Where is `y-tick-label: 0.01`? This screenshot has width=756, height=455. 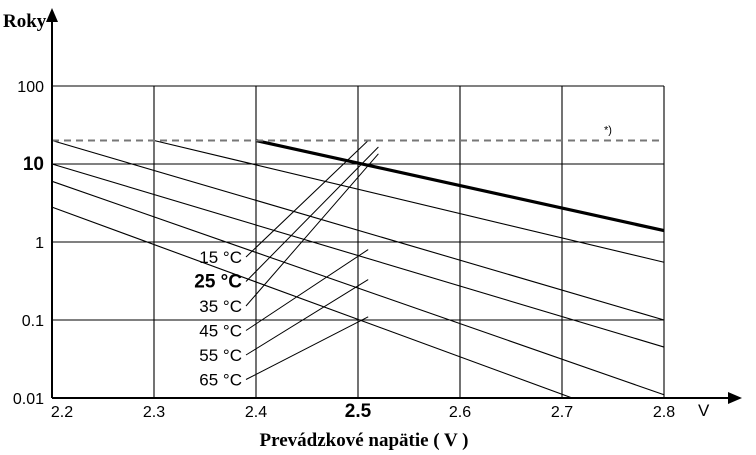
y-tick-label: 0.01 is located at coordinates (28, 399).